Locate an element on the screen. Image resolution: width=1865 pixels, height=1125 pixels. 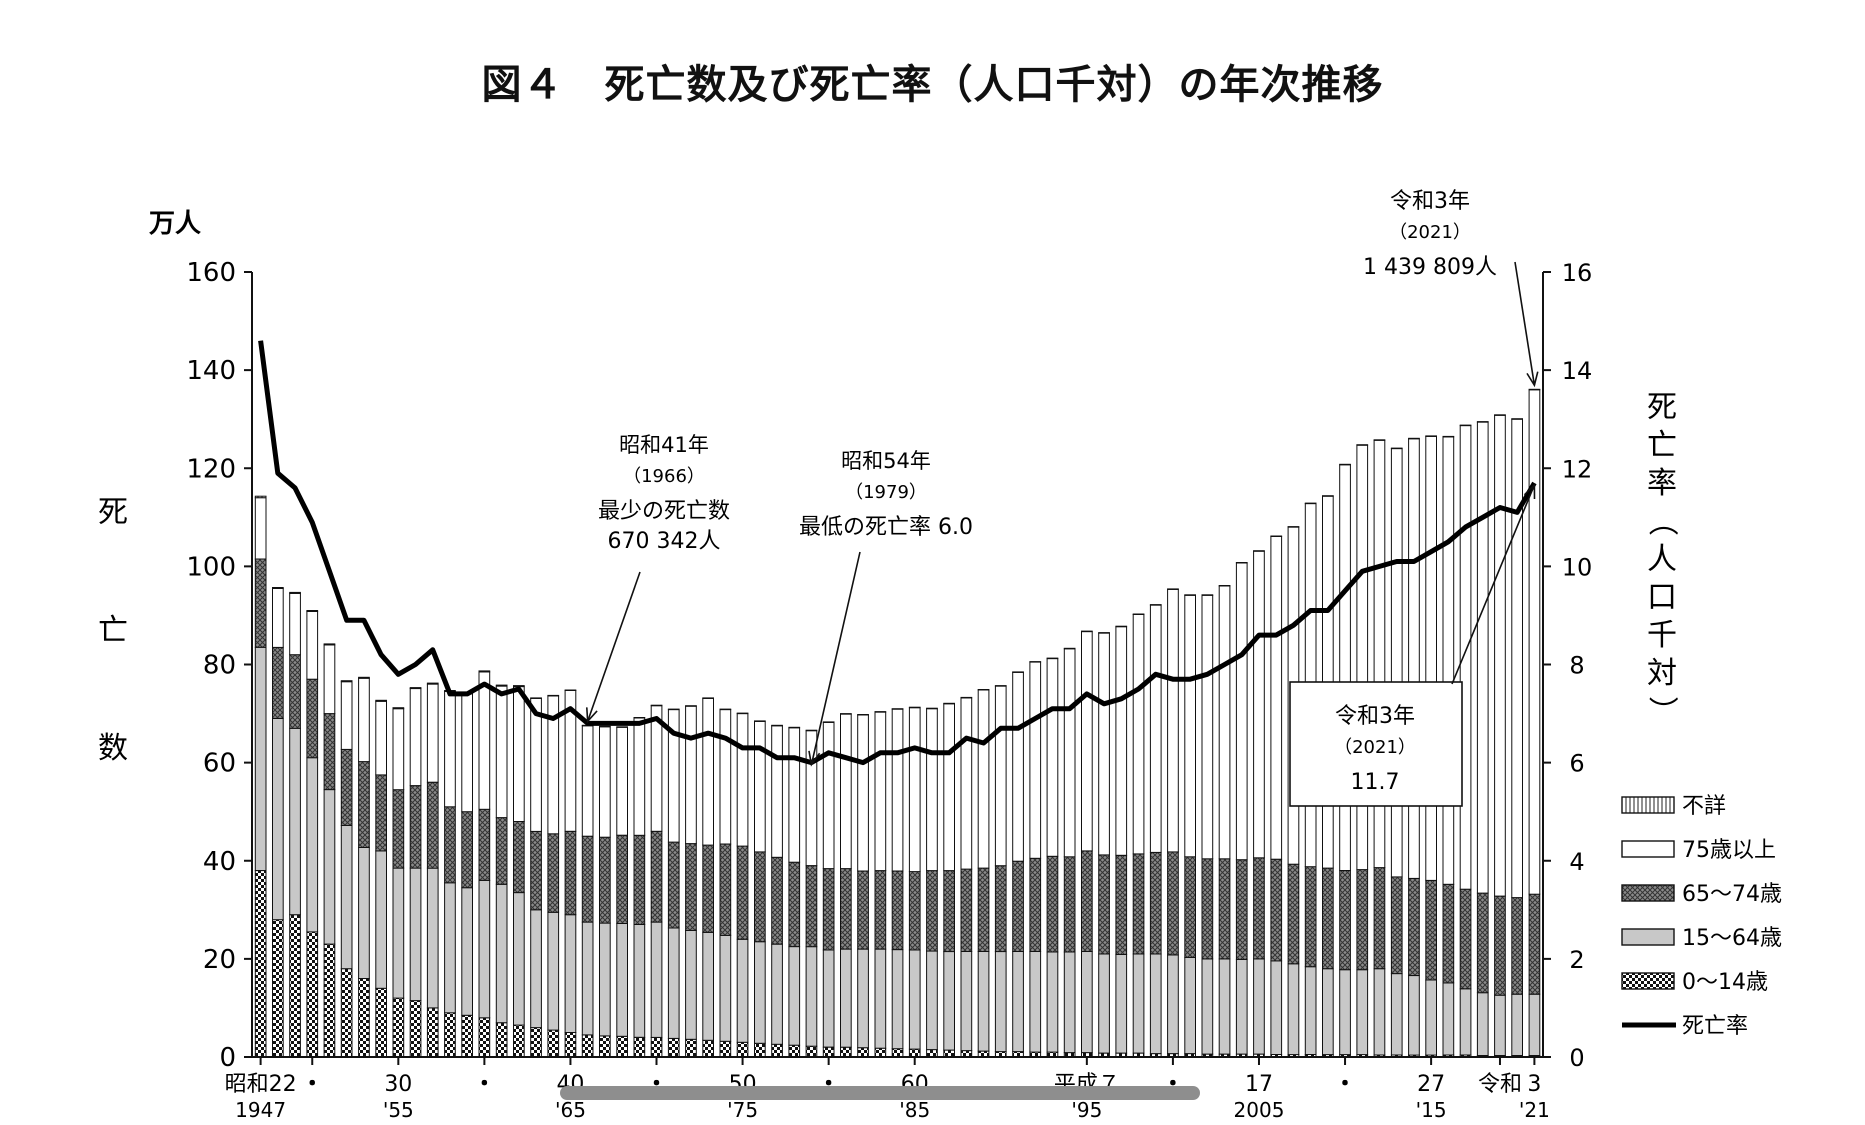
bar-age_65_74-2020 is located at coordinates (1517, 946).